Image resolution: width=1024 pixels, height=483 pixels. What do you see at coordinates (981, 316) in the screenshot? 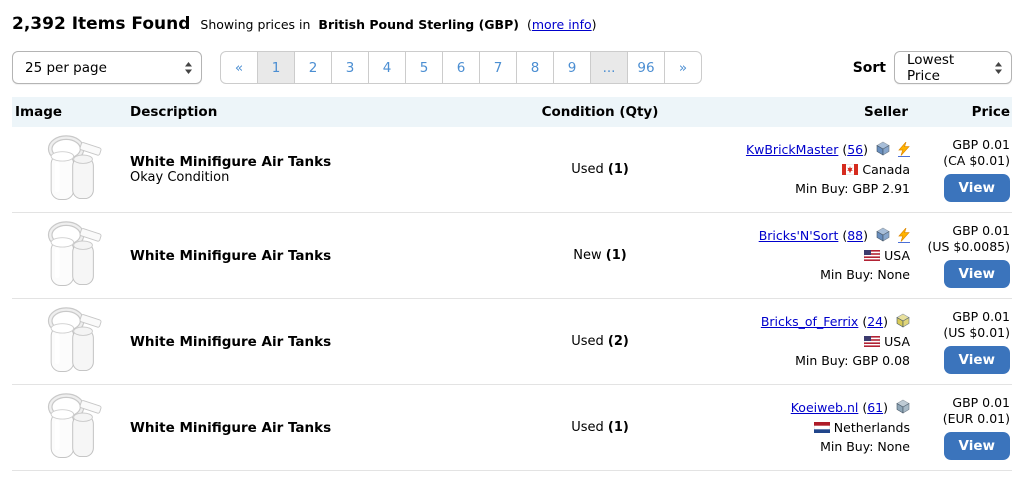
I see `price-main: GBP 0.01` at bounding box center [981, 316].